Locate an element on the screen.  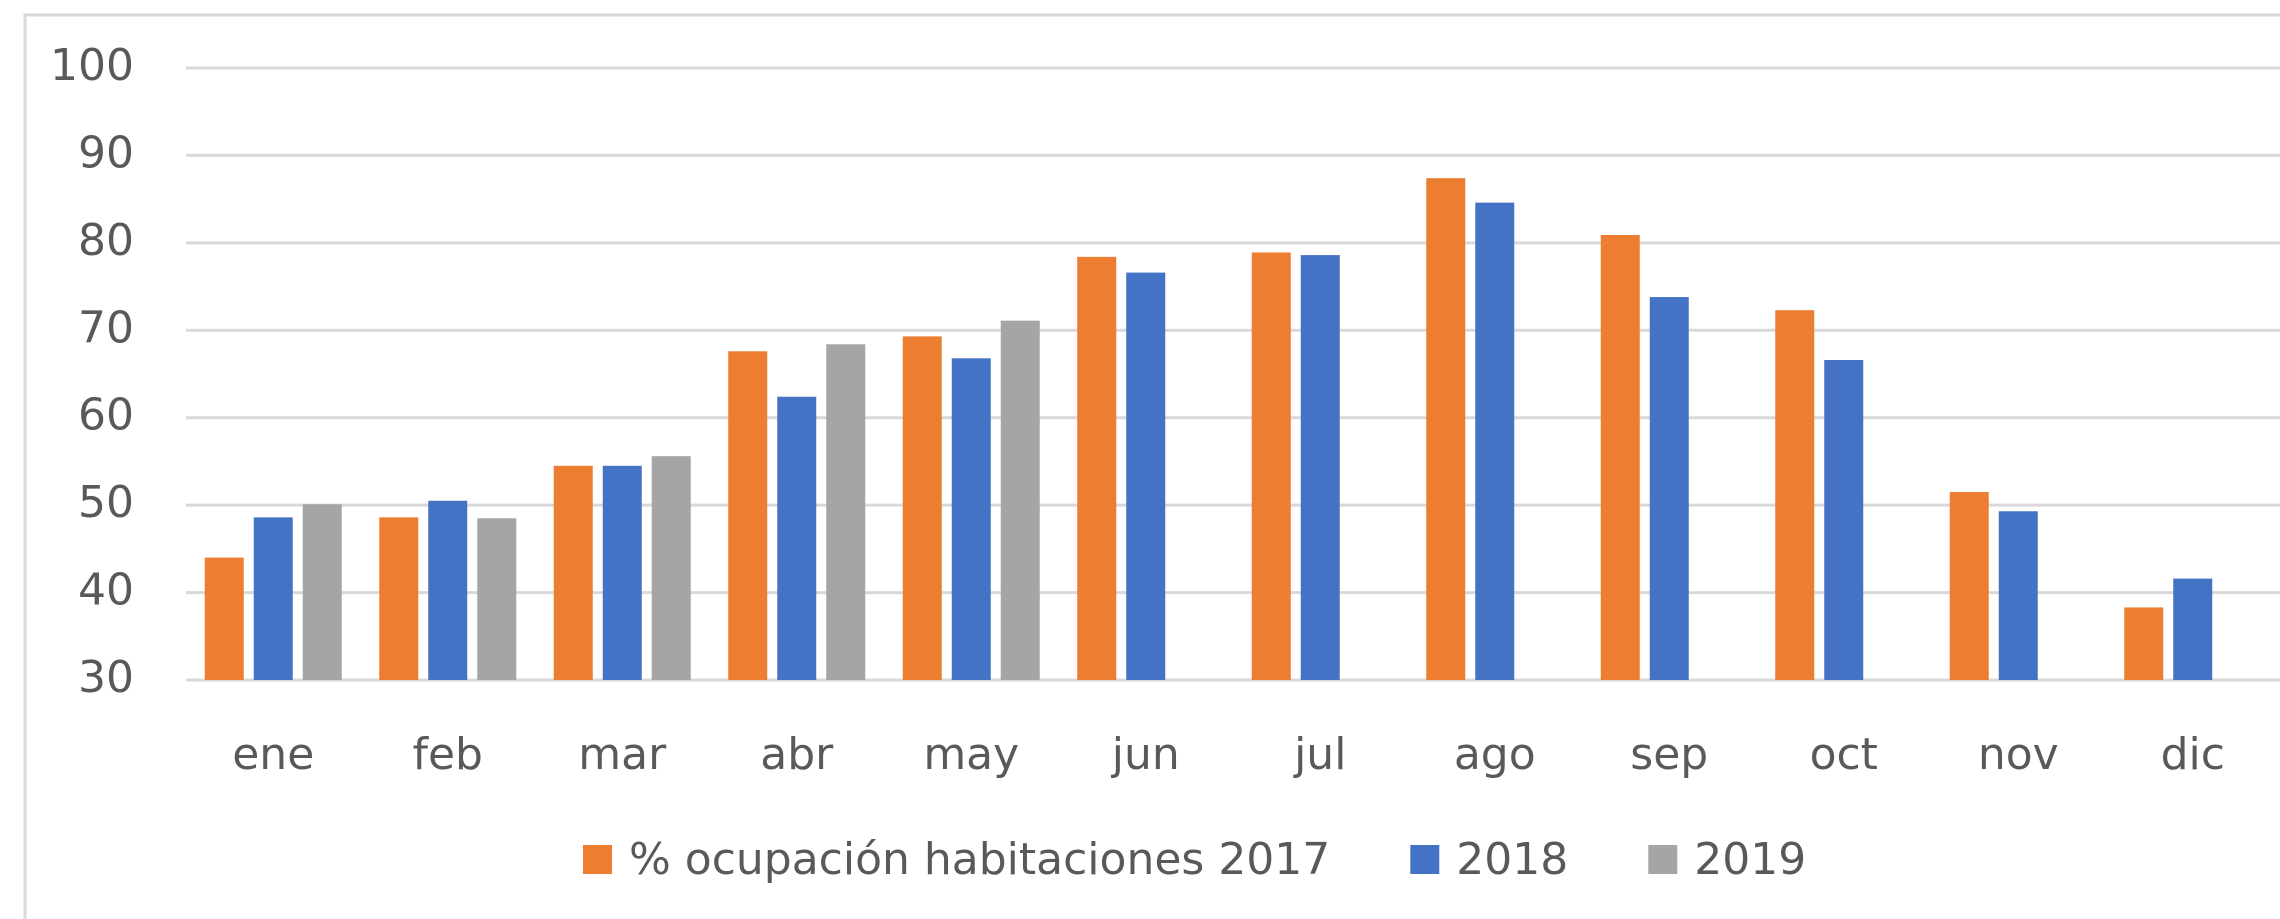
x-tick-label: jul is located at coordinates (1319, 754).